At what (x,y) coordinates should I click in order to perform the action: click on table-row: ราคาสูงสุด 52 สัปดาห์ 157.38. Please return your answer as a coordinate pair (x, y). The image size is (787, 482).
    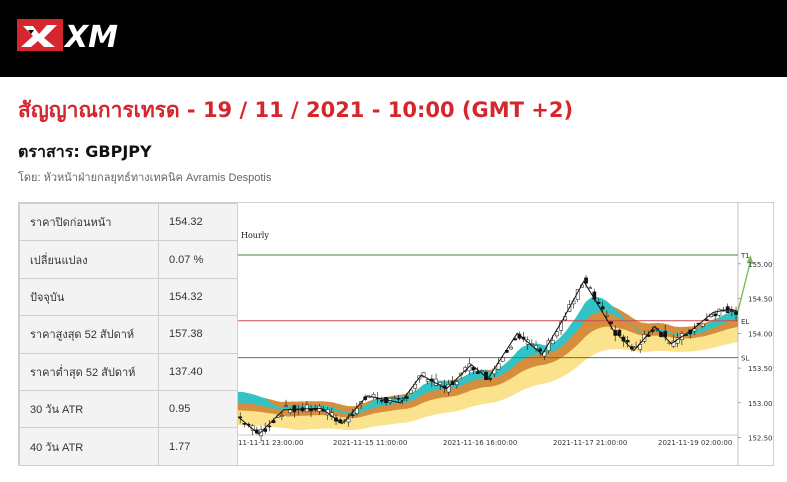
    Looking at the image, I should click on (128, 334).